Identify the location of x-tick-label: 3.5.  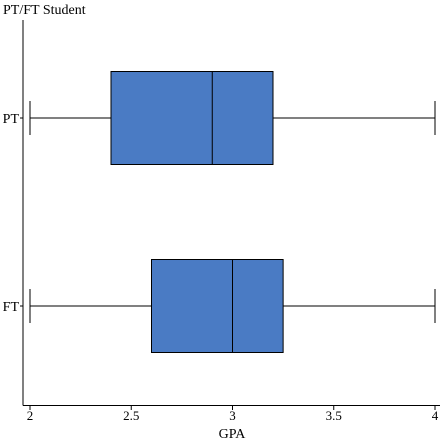
(334, 415).